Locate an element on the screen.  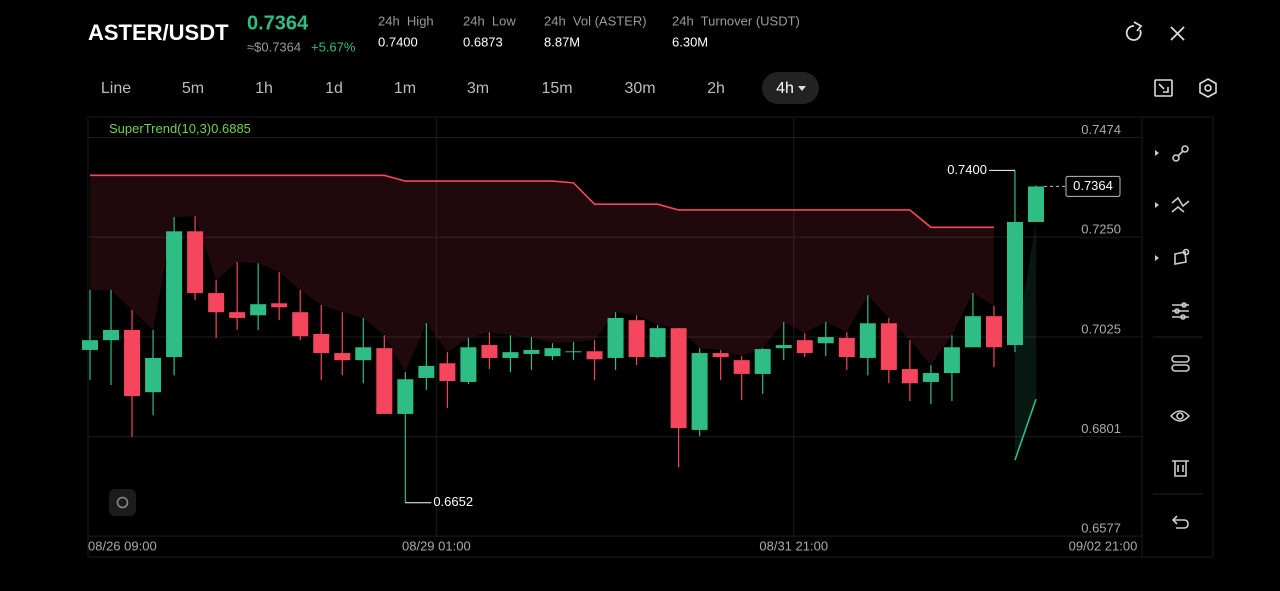
dropdown-caret is located at coordinates (802, 88).